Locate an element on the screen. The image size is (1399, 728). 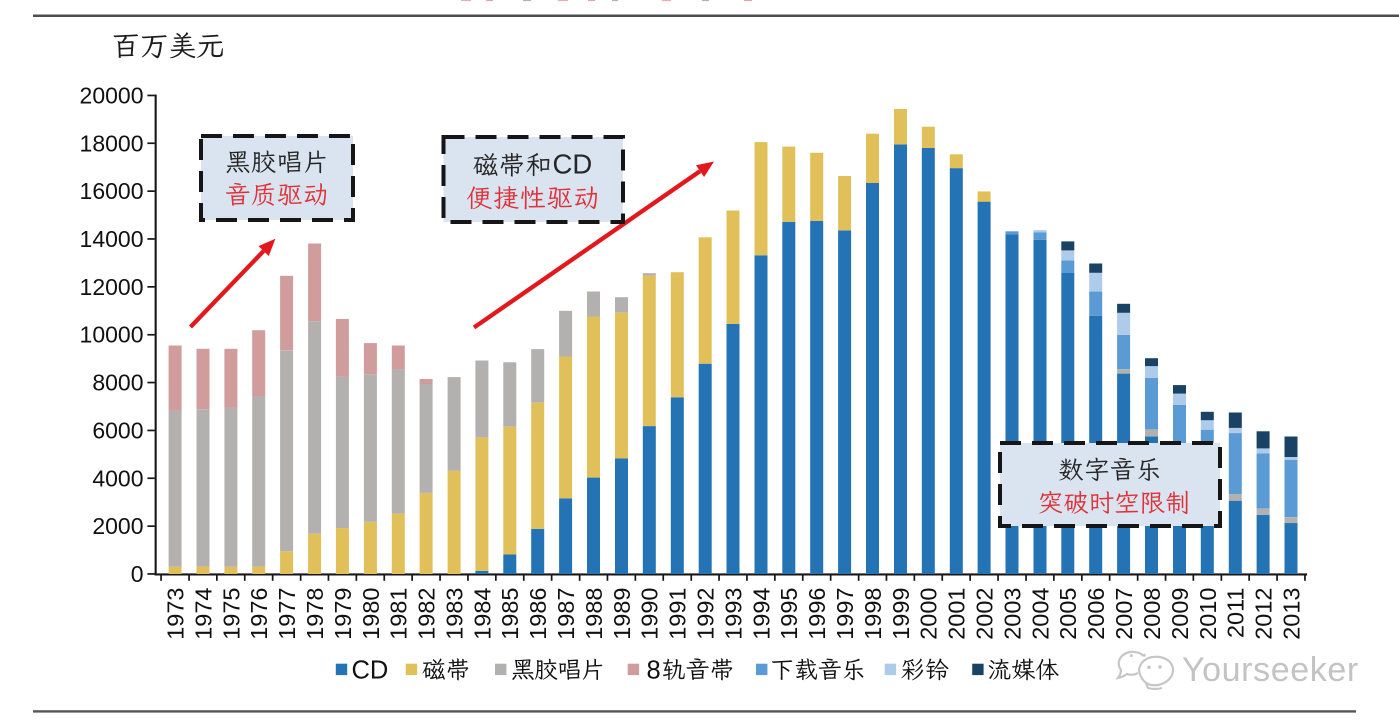
svg-text: 2003 is located at coordinates (1012, 614).